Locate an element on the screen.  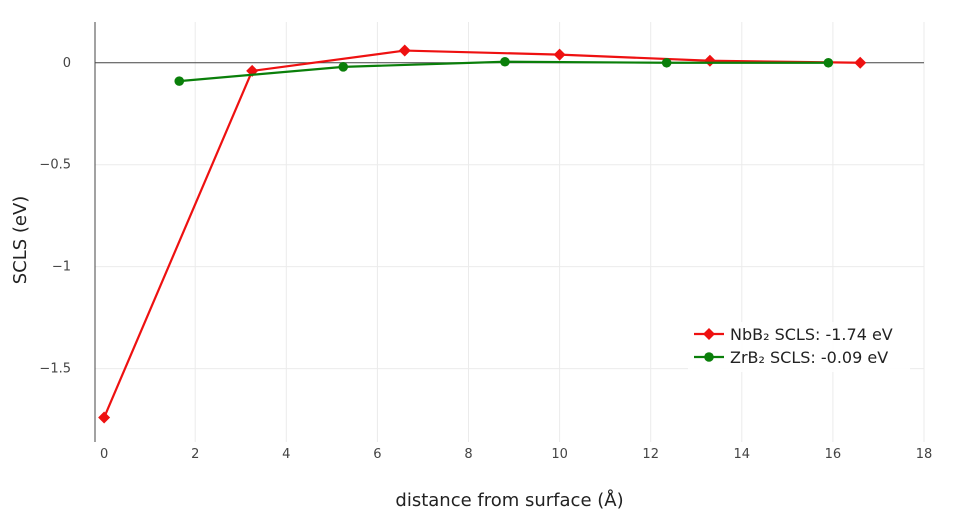
y-tick-label: −1.5 is located at coordinates (55, 369).